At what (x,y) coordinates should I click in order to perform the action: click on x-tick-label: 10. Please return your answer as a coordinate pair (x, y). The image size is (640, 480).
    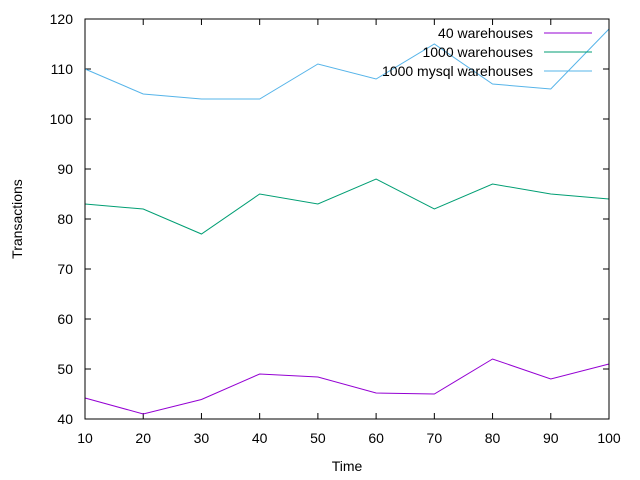
    Looking at the image, I should click on (85, 438).